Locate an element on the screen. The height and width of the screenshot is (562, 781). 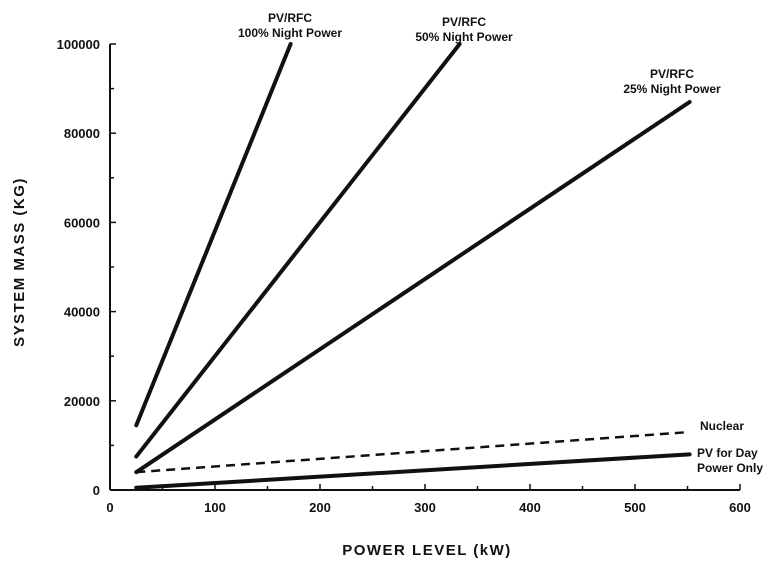
series-label: Nuclear is located at coordinates (722, 426).